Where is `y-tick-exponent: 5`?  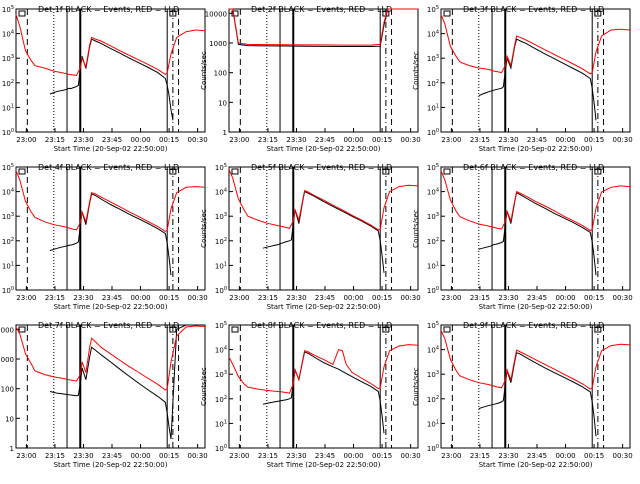
y-tick-exponent: 5 is located at coordinates (225, 166).